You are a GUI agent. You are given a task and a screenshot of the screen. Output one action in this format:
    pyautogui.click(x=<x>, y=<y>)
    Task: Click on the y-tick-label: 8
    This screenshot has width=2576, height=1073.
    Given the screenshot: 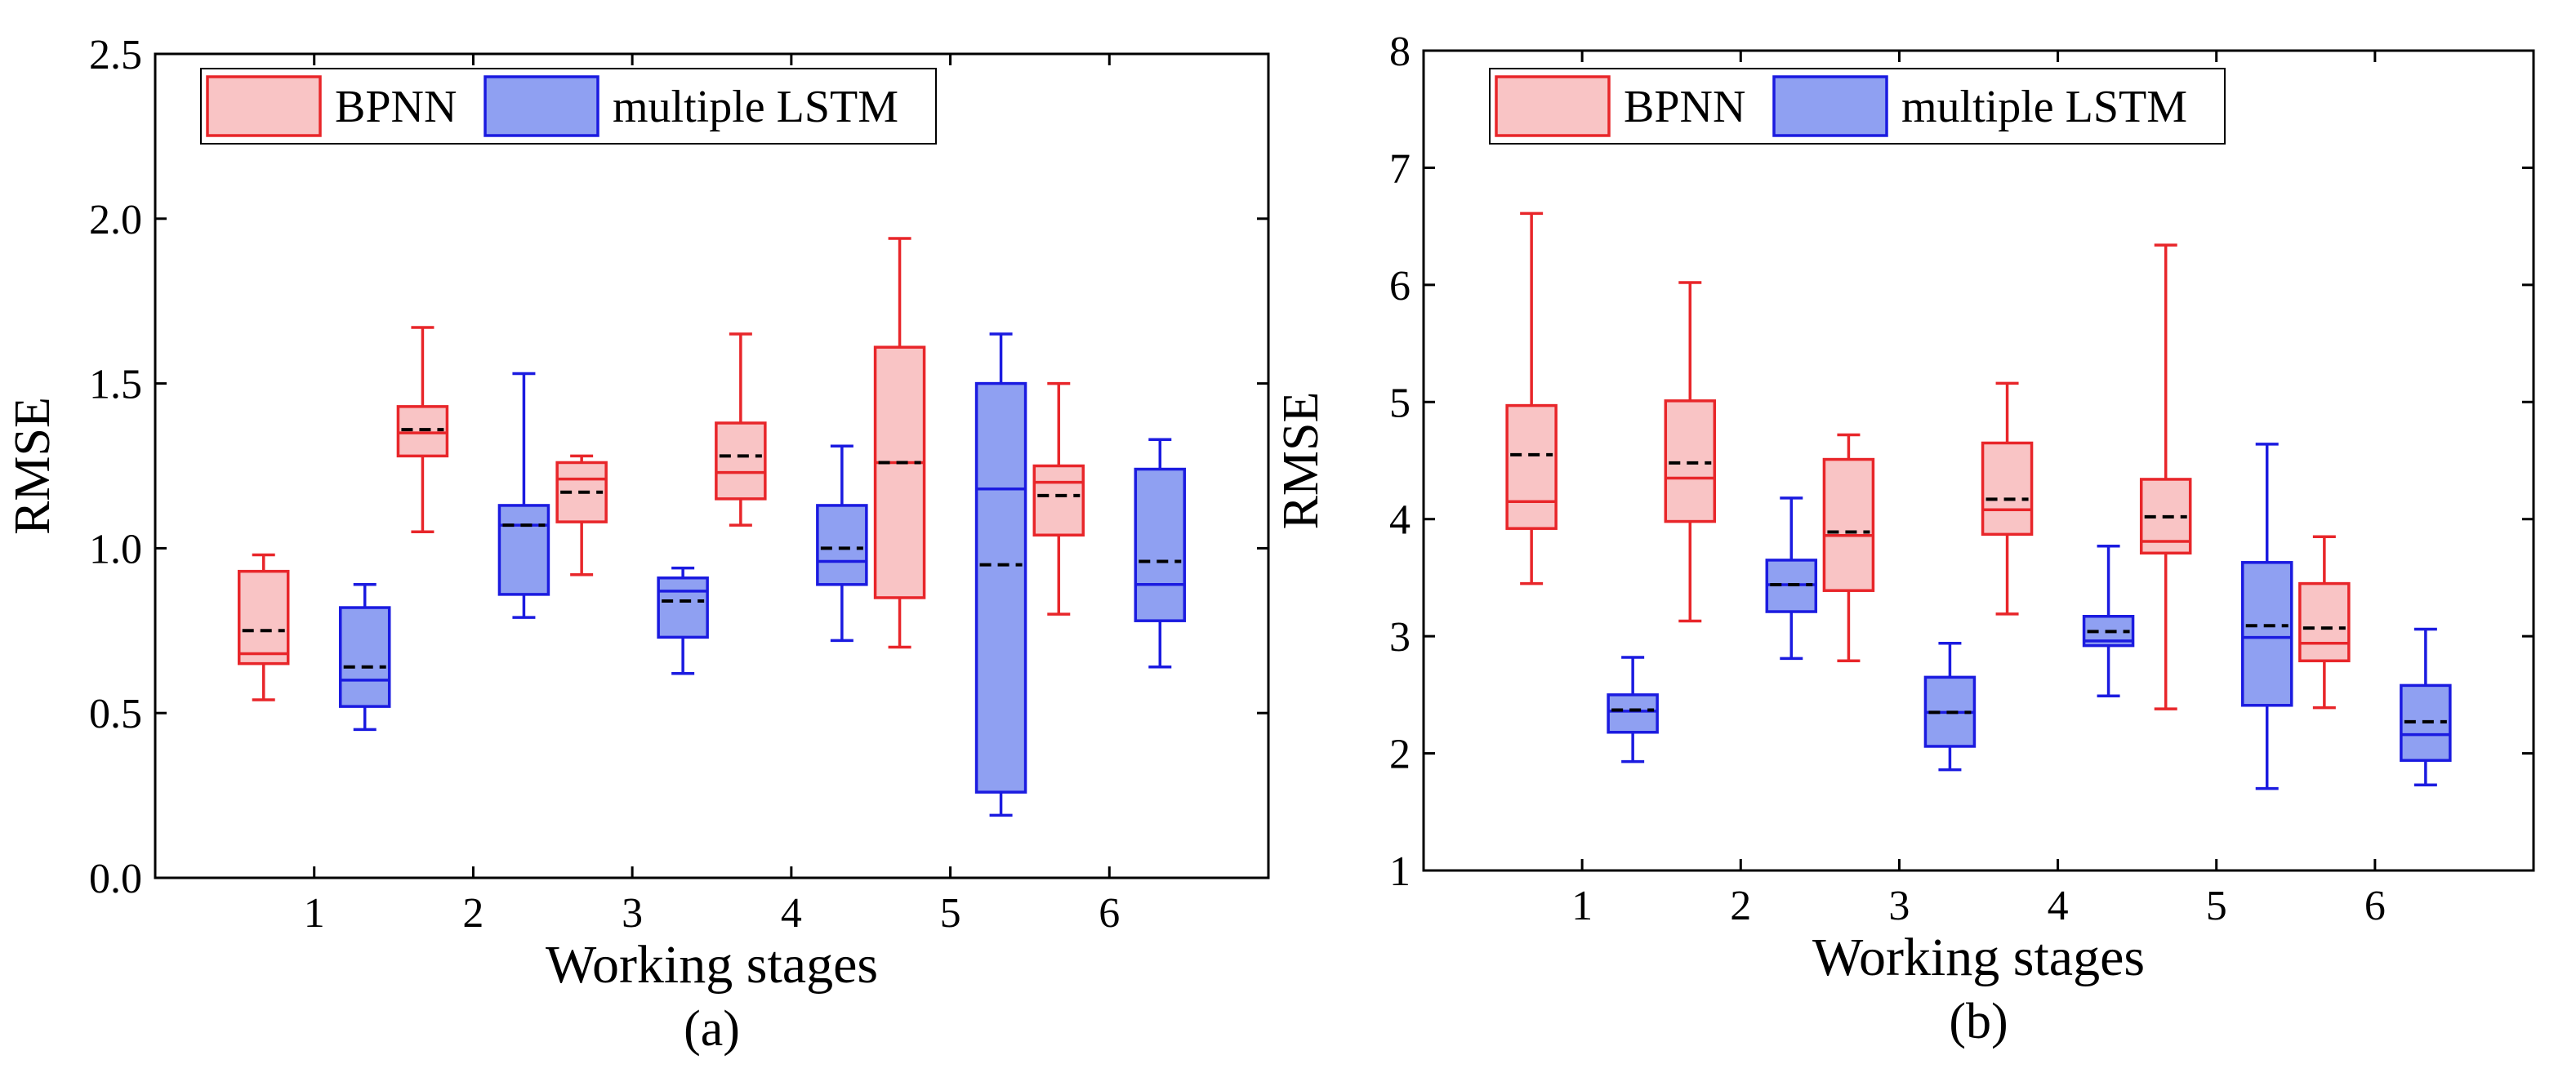 What is the action you would take?
    pyautogui.click(x=1400, y=52)
    